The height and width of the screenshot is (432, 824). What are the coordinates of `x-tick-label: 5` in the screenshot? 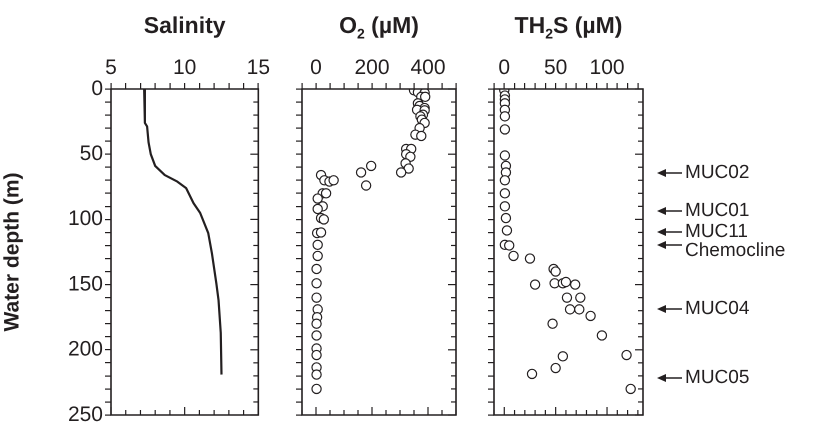 It's located at (111, 68).